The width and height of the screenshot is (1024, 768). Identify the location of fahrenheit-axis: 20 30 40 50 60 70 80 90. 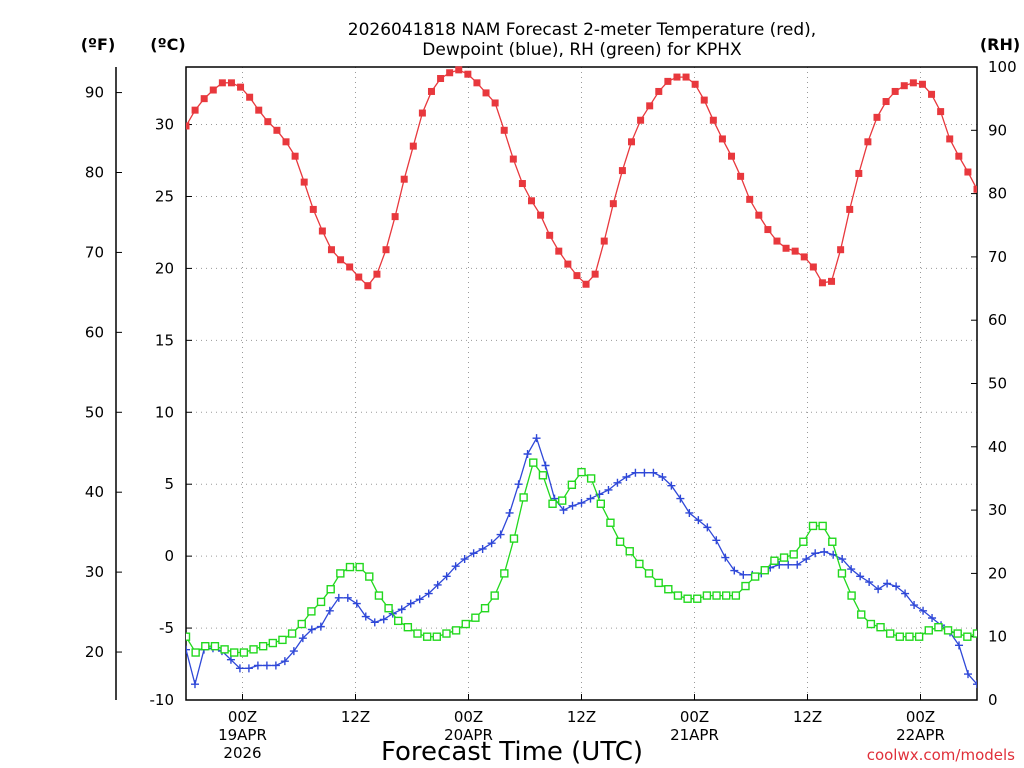
(103, 372).